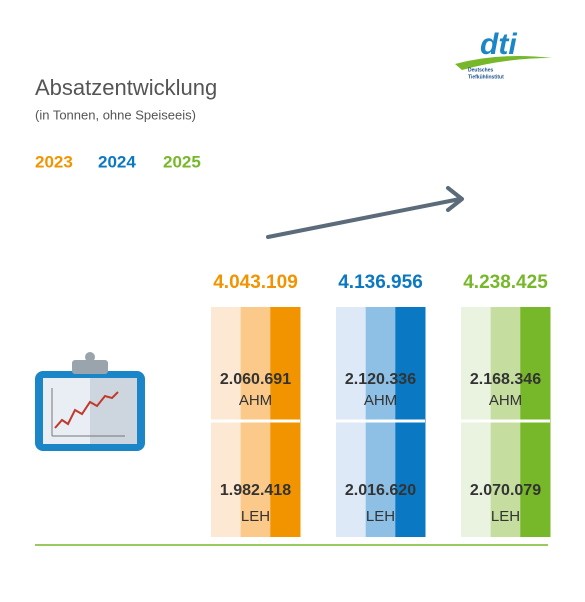  What do you see at coordinates (498, 44) in the screenshot?
I see `logo-text: dti` at bounding box center [498, 44].